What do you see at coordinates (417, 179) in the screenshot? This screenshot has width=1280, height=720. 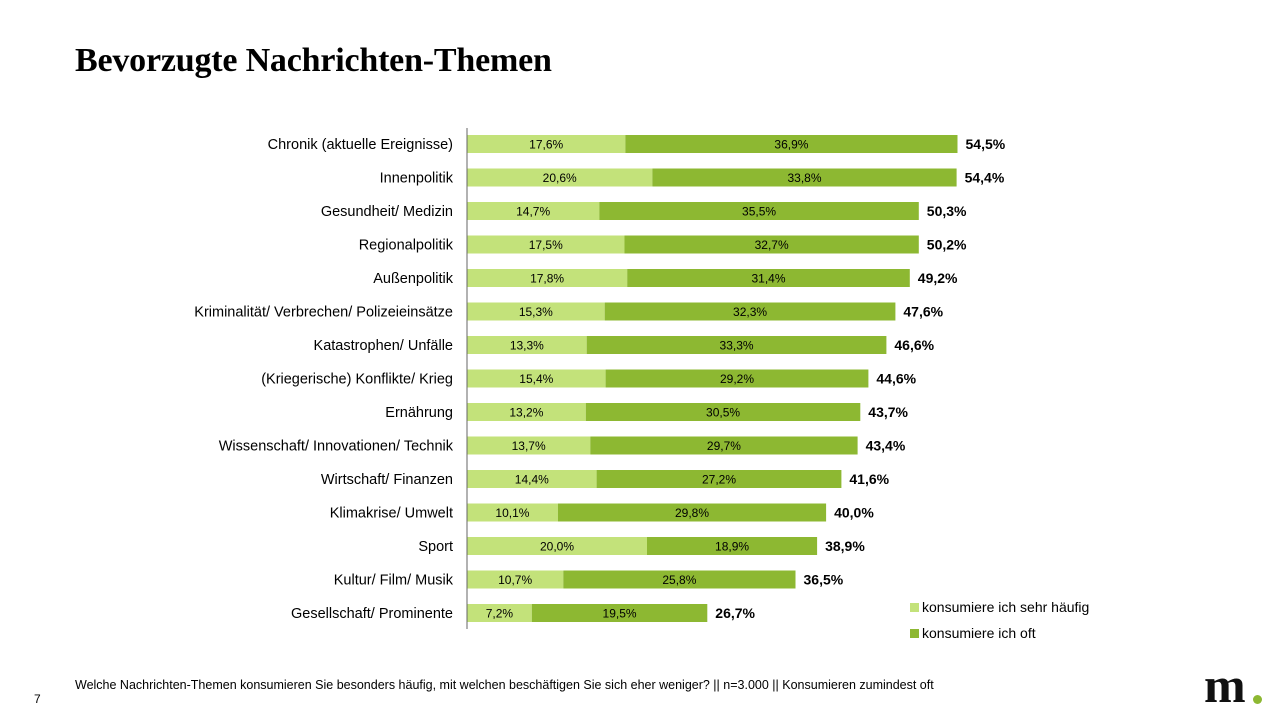 I see `category-label-innenpolitik: Innenpolitik` at bounding box center [417, 179].